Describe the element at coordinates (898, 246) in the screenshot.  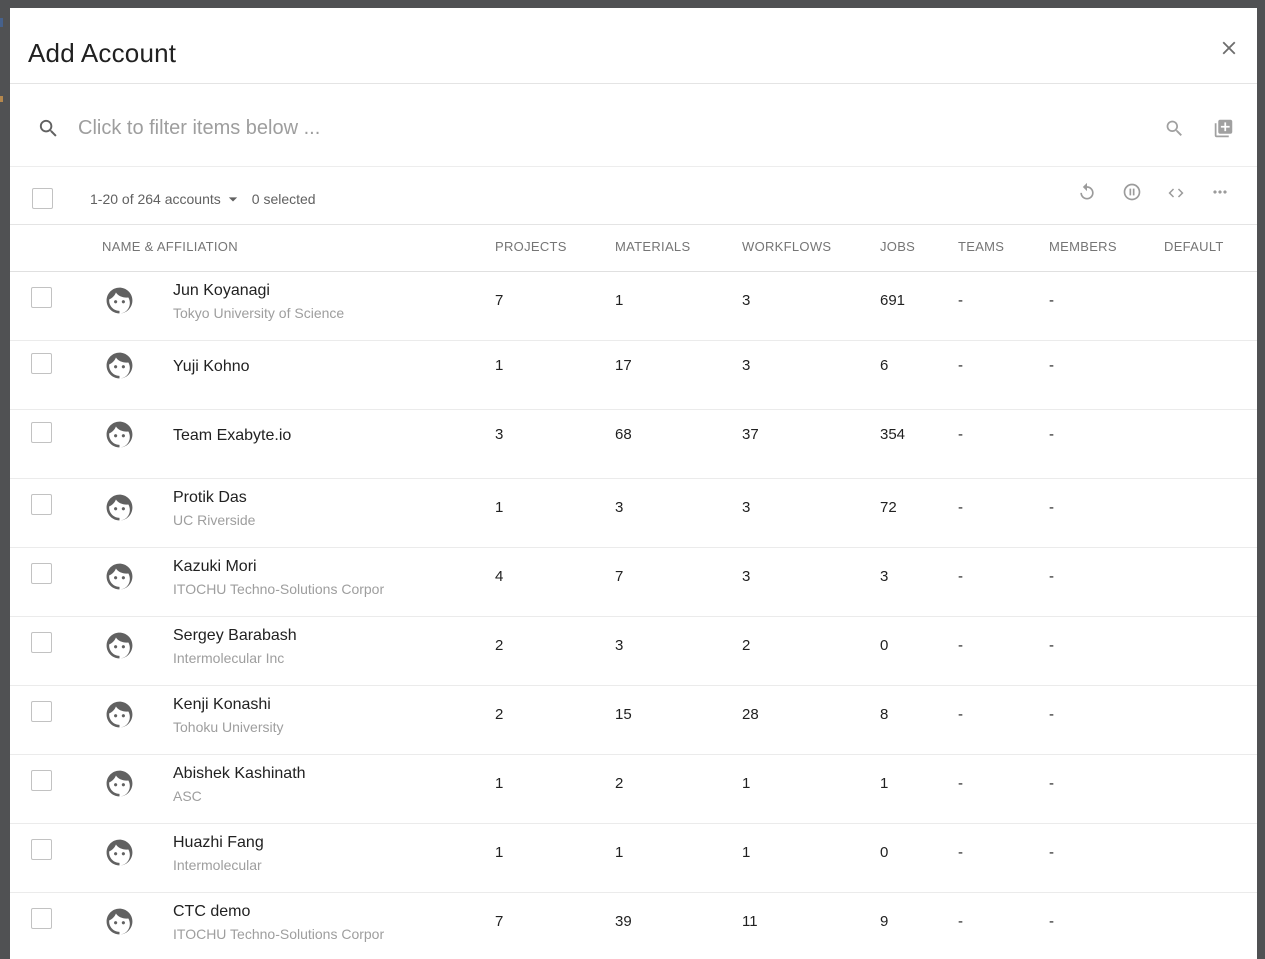
I see `column-header-jobs: JOBS` at that location.